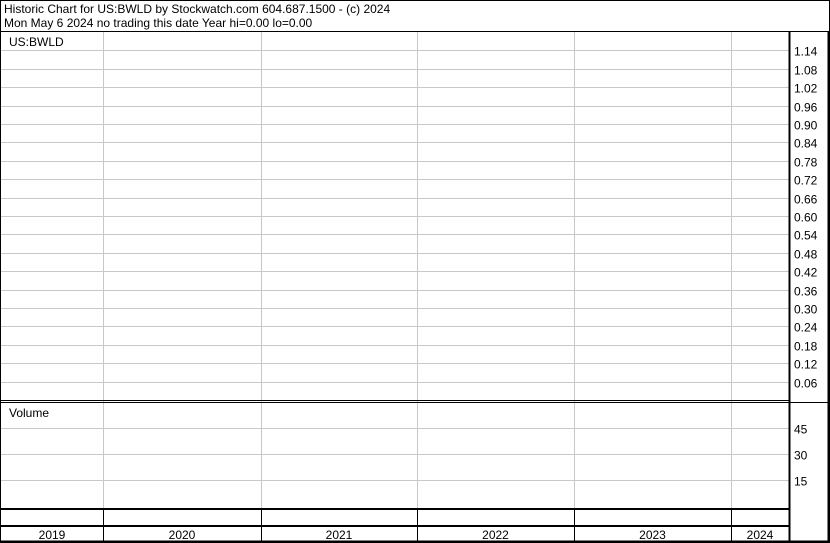 Image resolution: width=830 pixels, height=543 pixels. What do you see at coordinates (760, 535) in the screenshot?
I see `year-label: 2024` at bounding box center [760, 535].